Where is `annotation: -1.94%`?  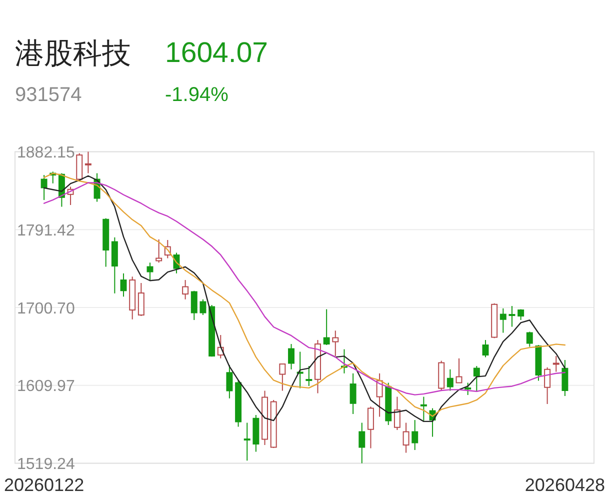 annotation: -1.94% is located at coordinates (196, 95).